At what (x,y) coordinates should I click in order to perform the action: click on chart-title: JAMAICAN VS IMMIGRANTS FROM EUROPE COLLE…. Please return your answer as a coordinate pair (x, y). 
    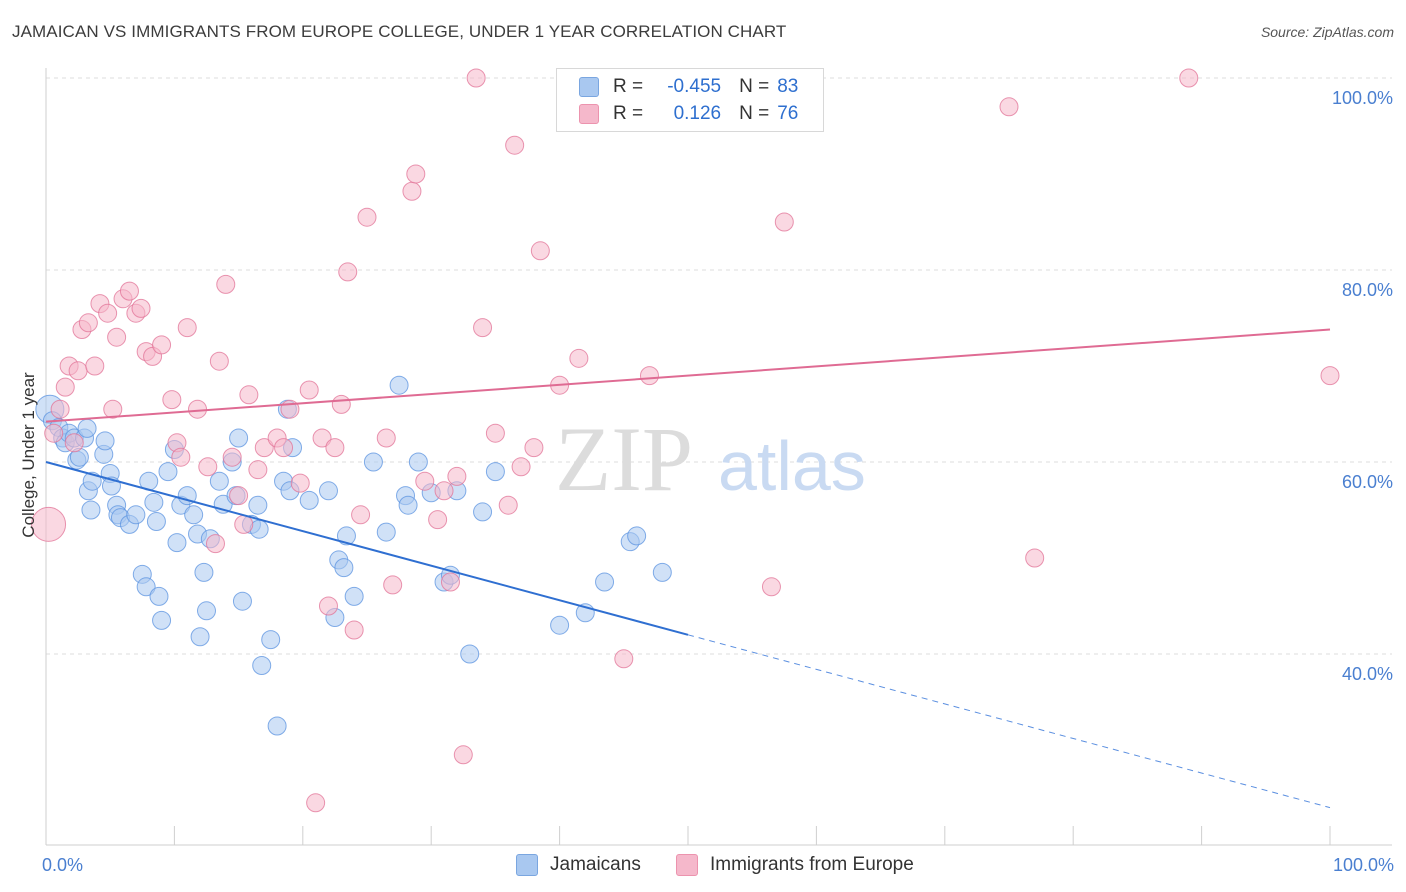
    Looking at the image, I should click on (399, 31).